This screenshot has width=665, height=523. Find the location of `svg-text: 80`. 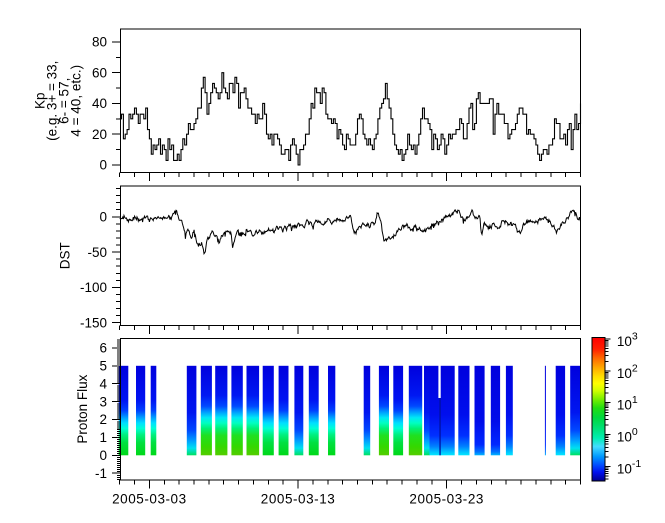

svg-text: 80 is located at coordinates (99, 42).